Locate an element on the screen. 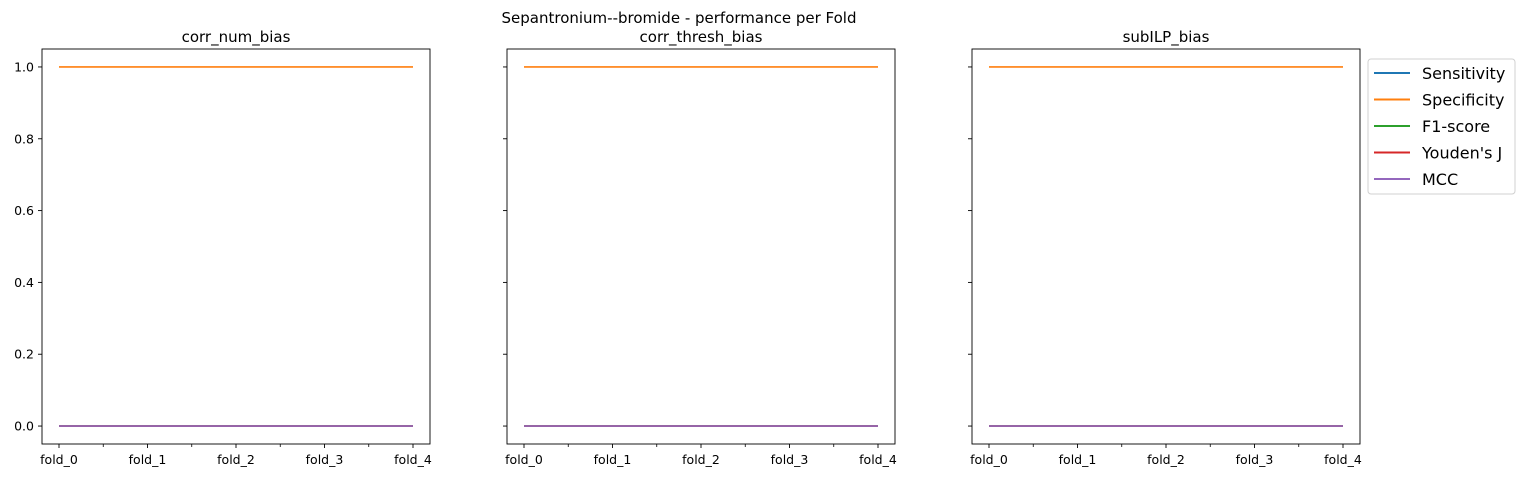 This screenshot has width=1524, height=478. legend-box is located at coordinates (1441, 126).